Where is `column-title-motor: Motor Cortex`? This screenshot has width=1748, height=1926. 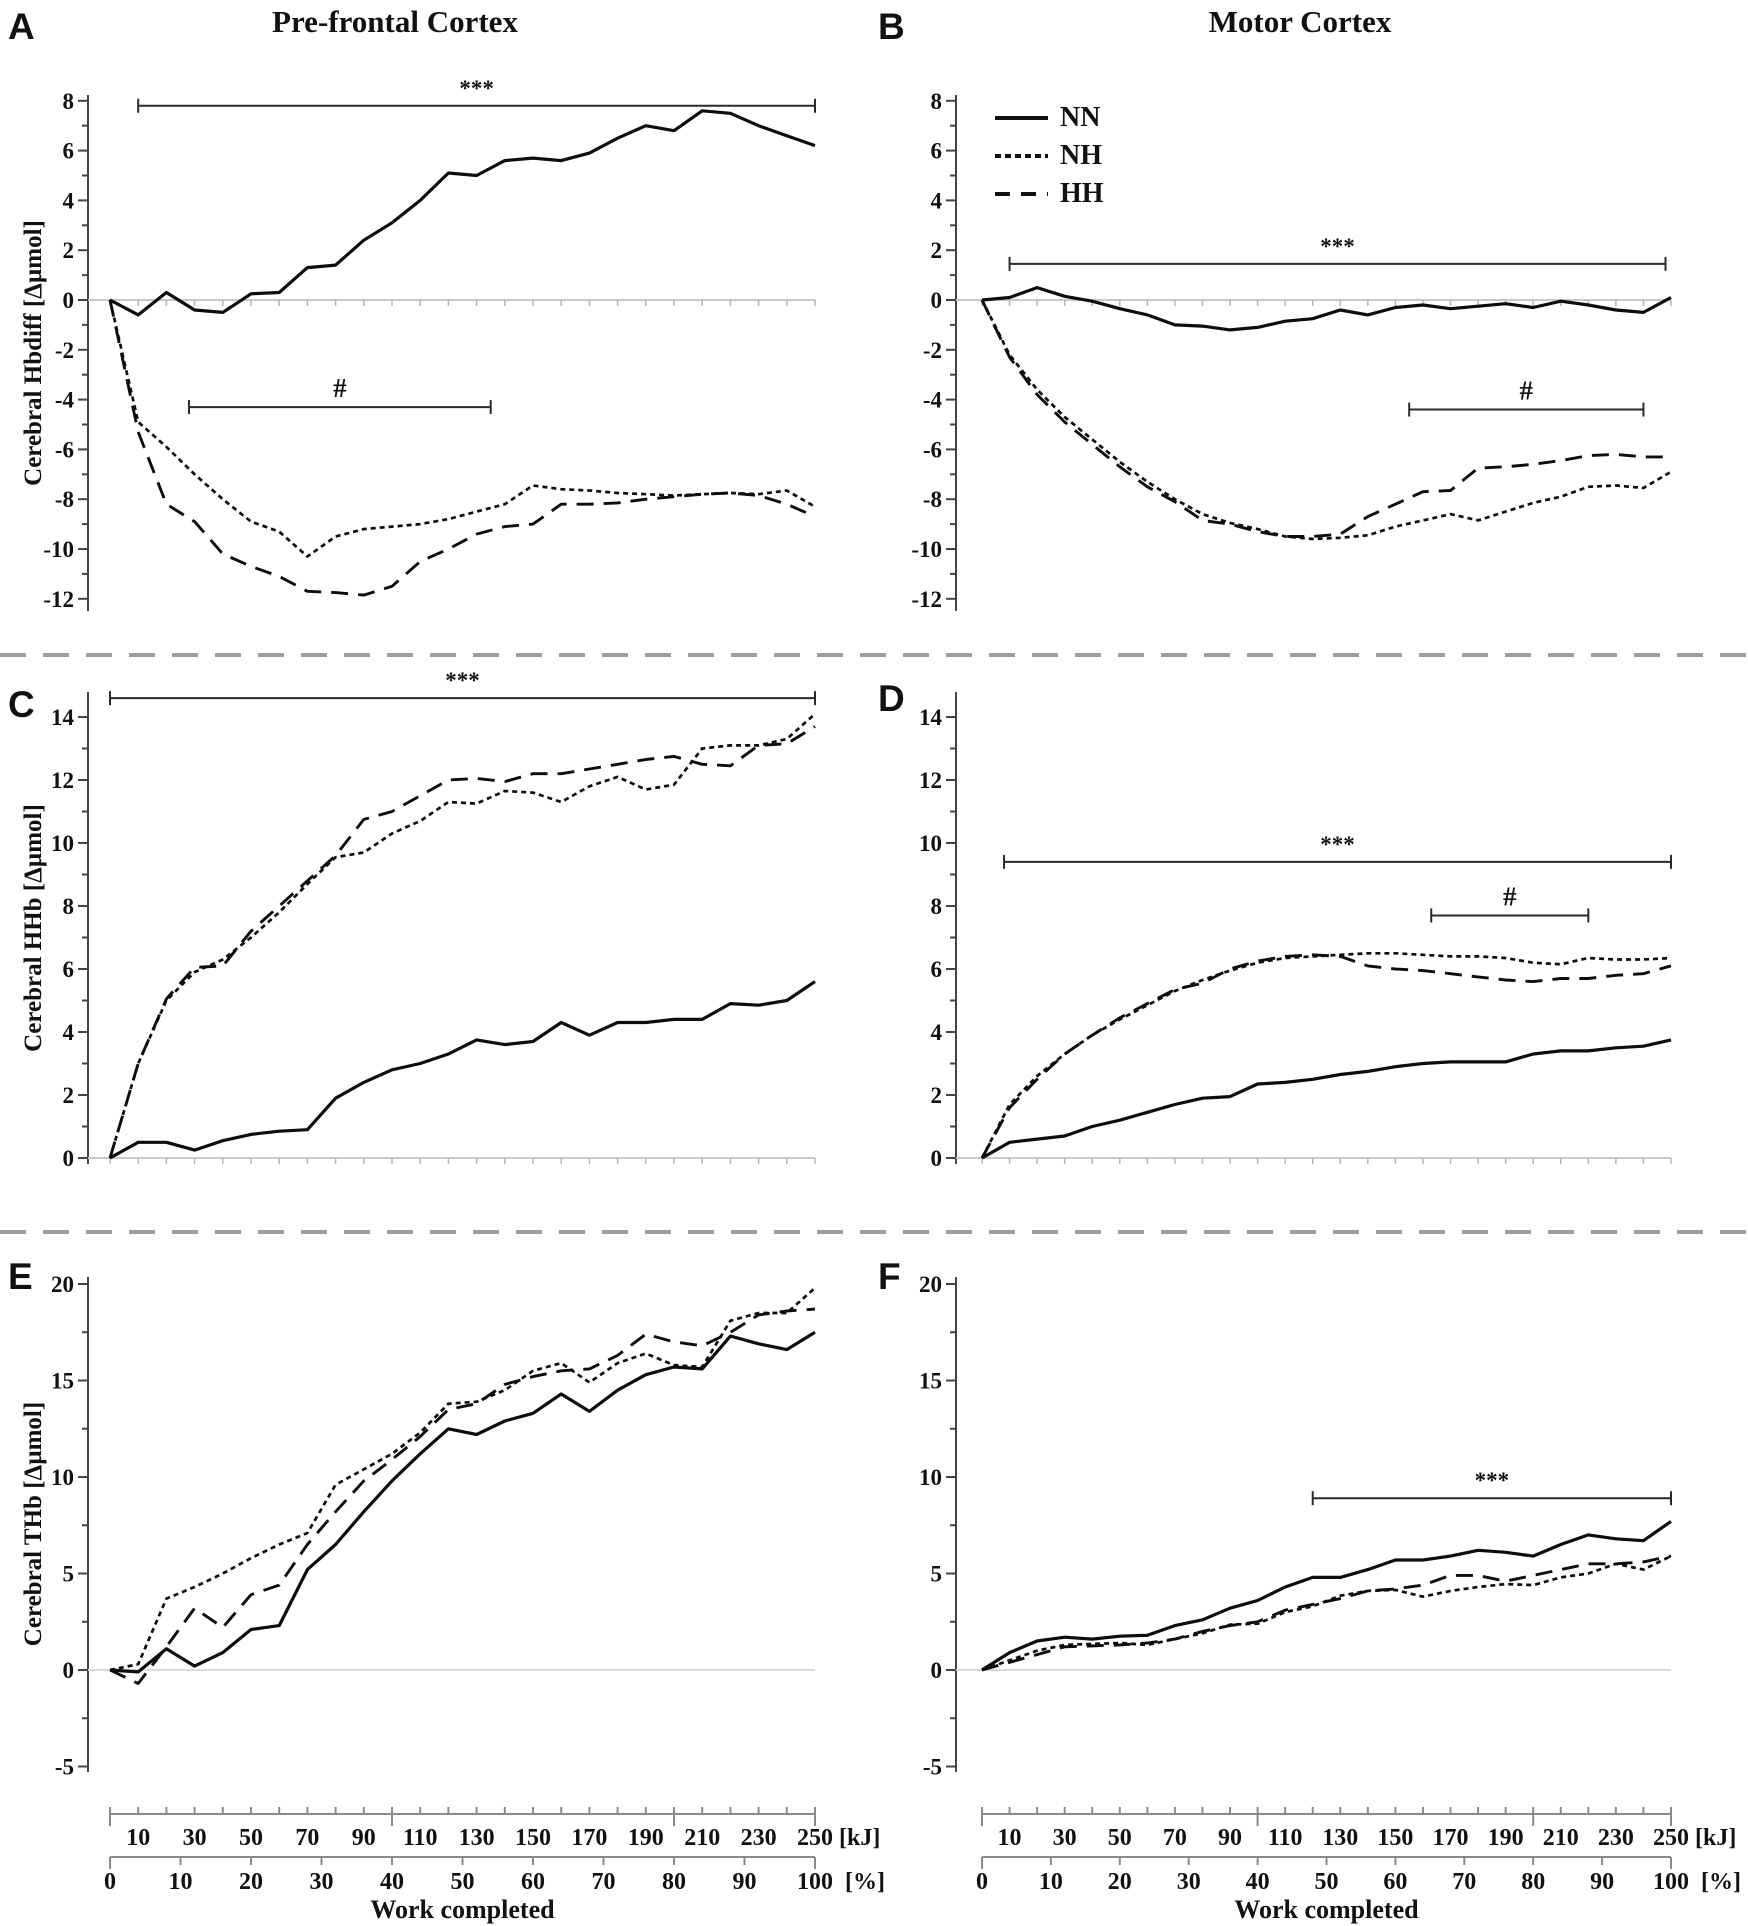
column-title-motor: Motor Cortex is located at coordinates (1300, 21).